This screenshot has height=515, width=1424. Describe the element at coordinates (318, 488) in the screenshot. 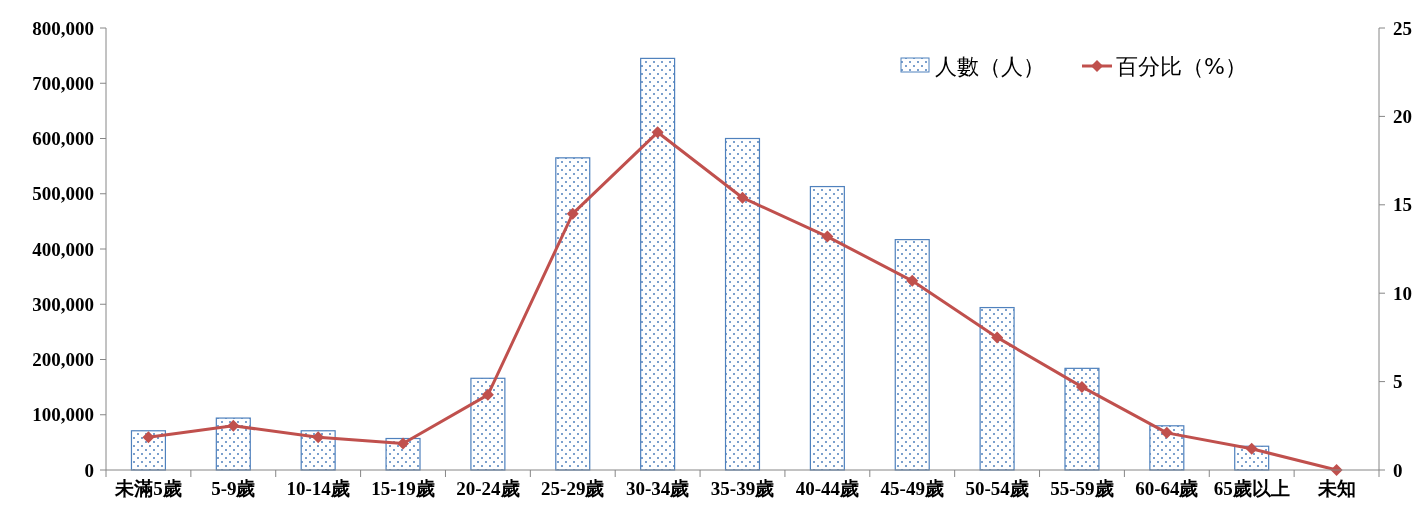

I see `x-tick-label: 10-14歲` at that location.